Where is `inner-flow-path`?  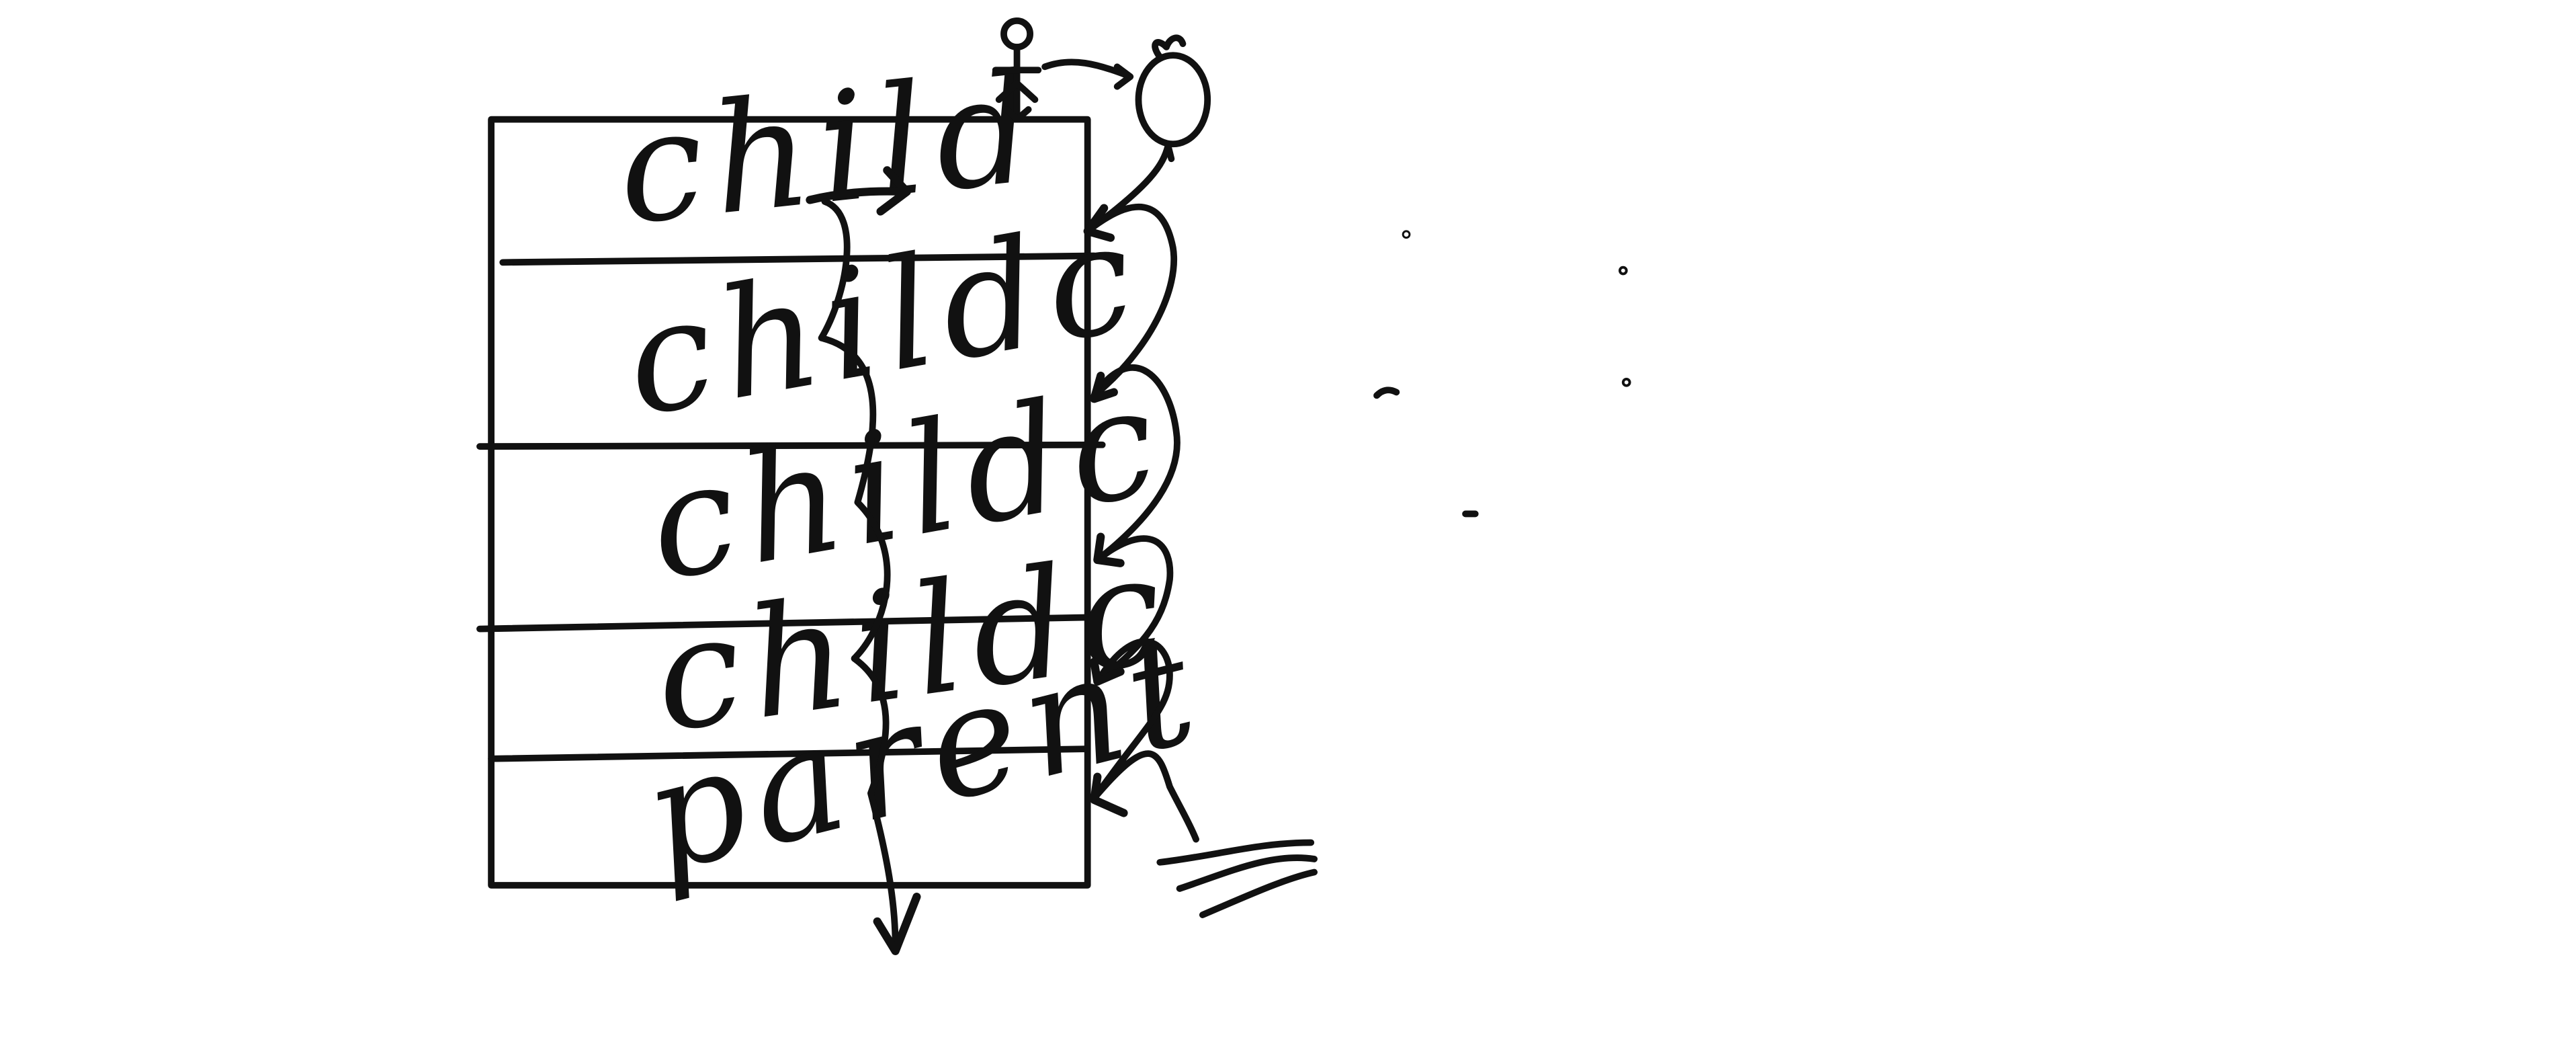
inner-flow-path is located at coordinates (858, 574).